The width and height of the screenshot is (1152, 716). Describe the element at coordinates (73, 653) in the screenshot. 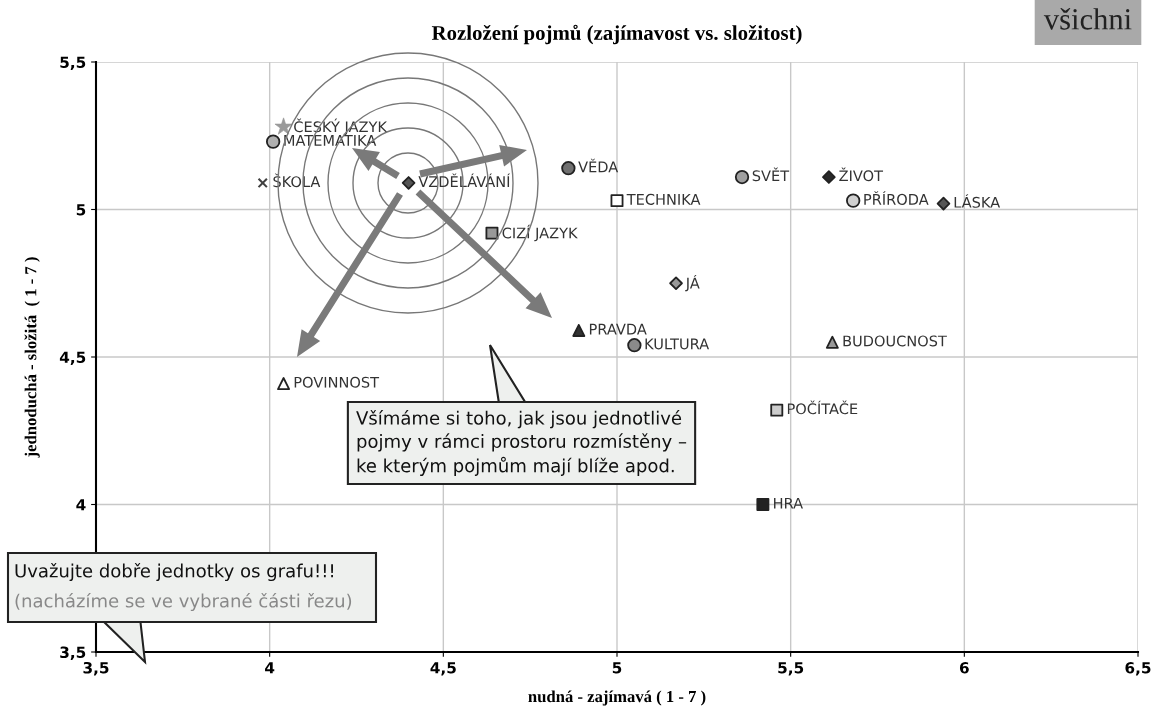

I see `y-tick-label: 3,5` at that location.